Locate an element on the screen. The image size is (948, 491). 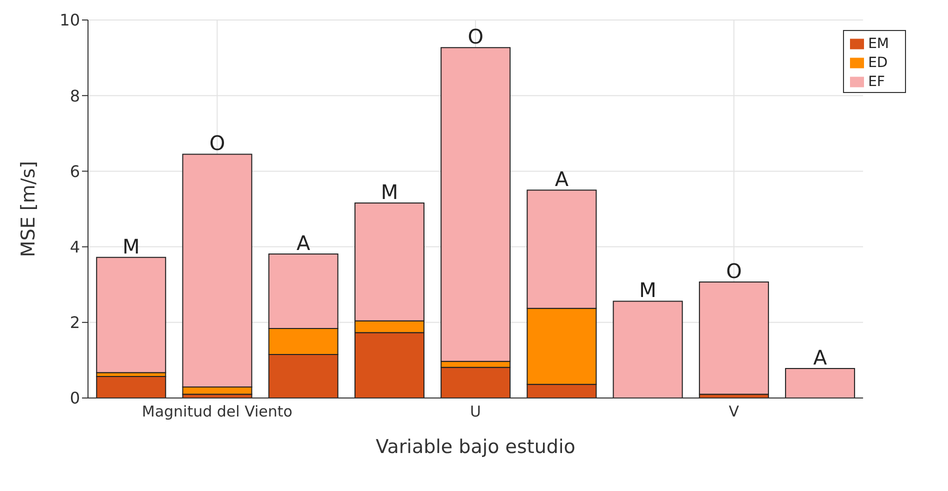
x-tick-label: Magnitud del Viento is located at coordinates (217, 411).